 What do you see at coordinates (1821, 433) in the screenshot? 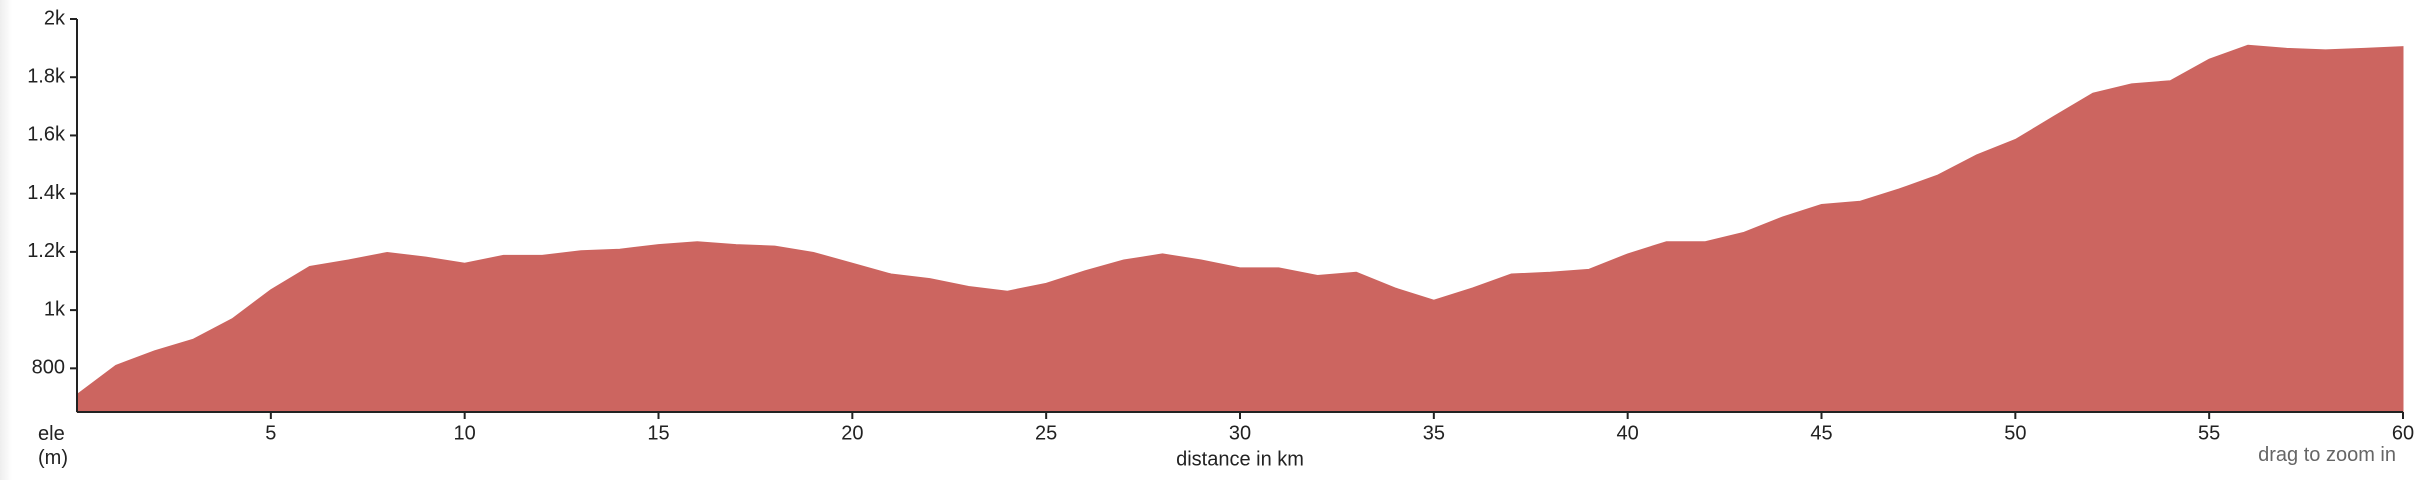
I see `x-tick-label: 45` at bounding box center [1821, 433].